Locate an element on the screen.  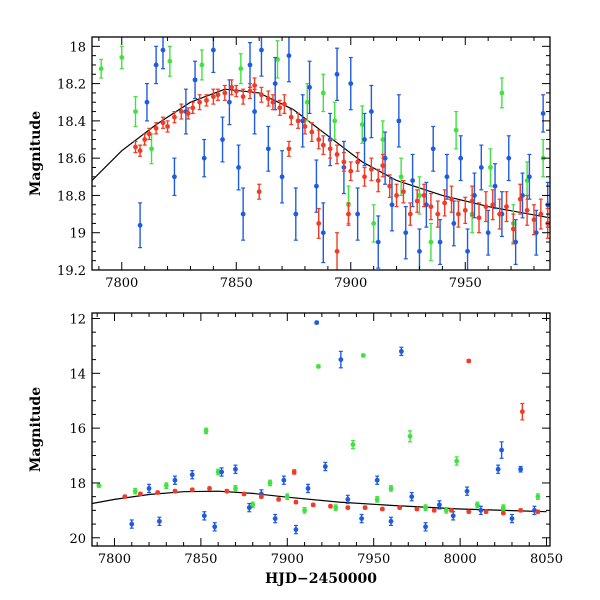
y-tick-label: 16 is located at coordinates (77, 429).